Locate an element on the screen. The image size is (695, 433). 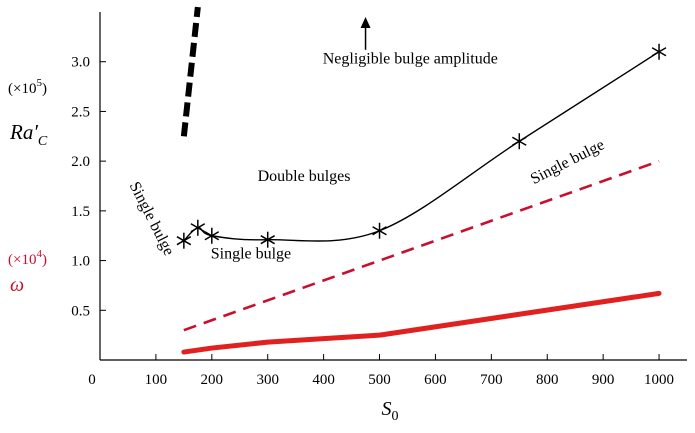
x-tick-label: 1000 is located at coordinates (659, 380).